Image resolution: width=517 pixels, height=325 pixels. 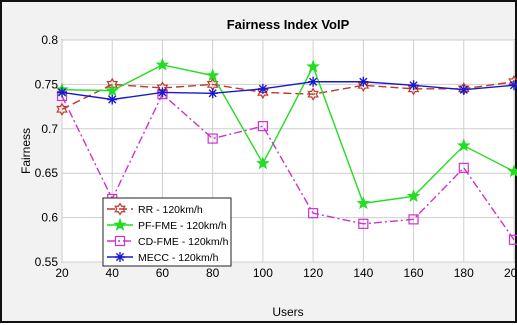 What do you see at coordinates (313, 273) in the screenshot?
I see `x-tick-label: 120` at bounding box center [313, 273].